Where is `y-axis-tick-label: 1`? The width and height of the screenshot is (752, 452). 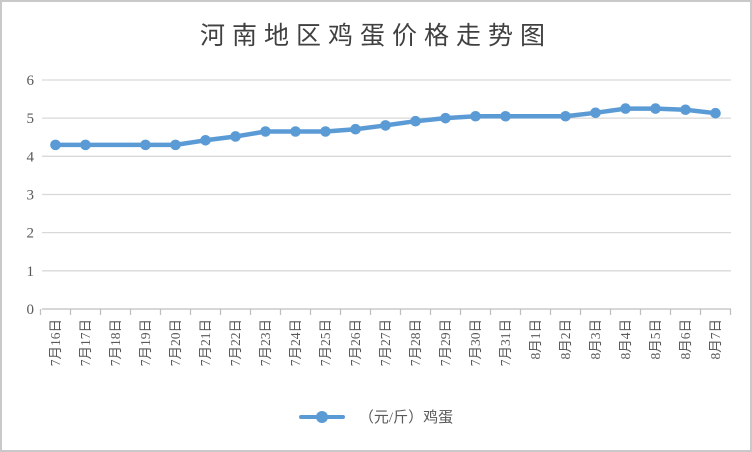
y-axis-tick-label: 1 is located at coordinates (31, 272).